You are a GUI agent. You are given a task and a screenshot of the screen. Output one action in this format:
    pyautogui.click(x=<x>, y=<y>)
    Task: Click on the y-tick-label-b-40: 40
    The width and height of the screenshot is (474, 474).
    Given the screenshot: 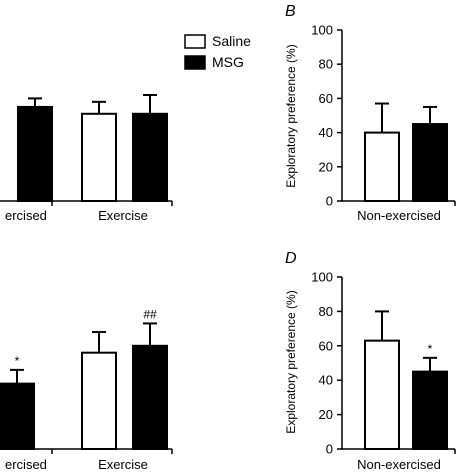 What is the action you would take?
    pyautogui.click(x=326, y=132)
    